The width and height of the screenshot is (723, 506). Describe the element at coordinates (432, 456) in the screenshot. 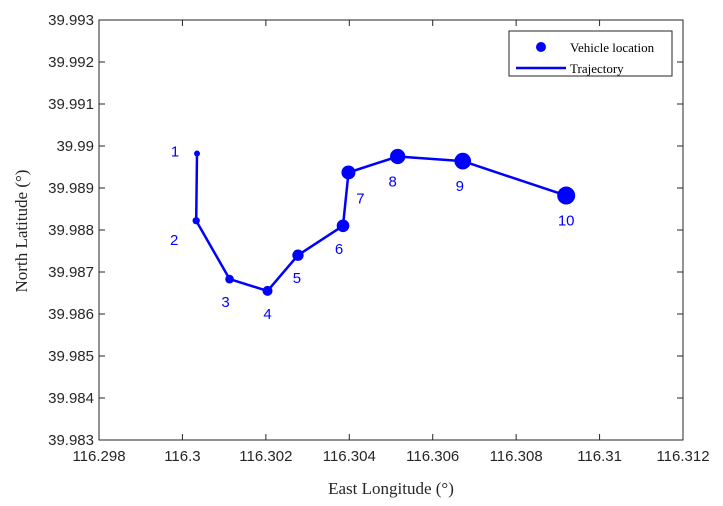

I see `x-tick-label: 116.306` at that location.